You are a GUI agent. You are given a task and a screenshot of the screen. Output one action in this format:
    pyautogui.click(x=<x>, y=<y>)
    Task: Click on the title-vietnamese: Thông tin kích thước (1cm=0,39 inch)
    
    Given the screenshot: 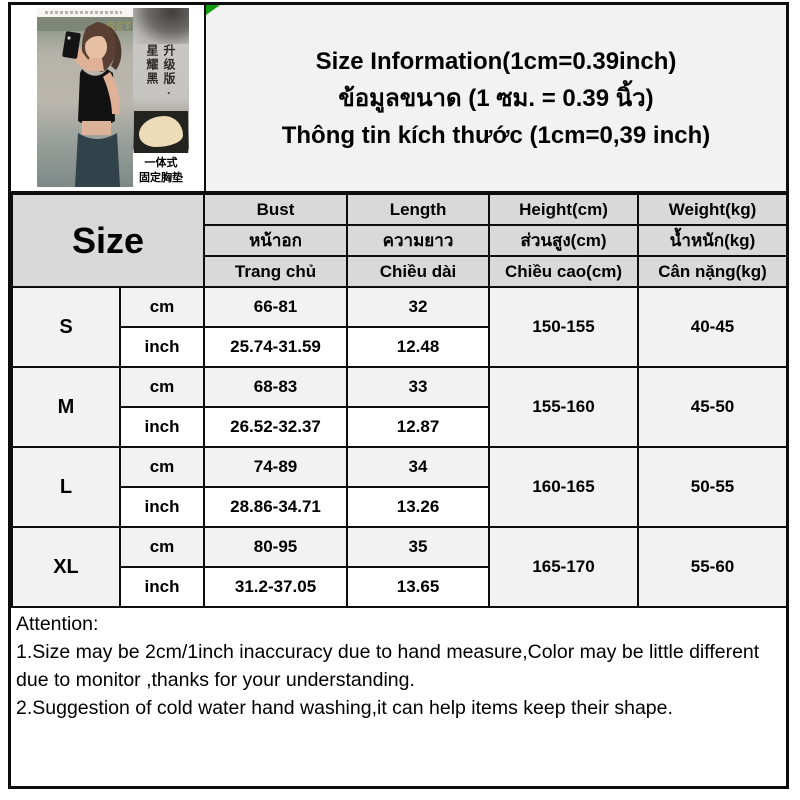 What is the action you would take?
    pyautogui.click(x=496, y=135)
    